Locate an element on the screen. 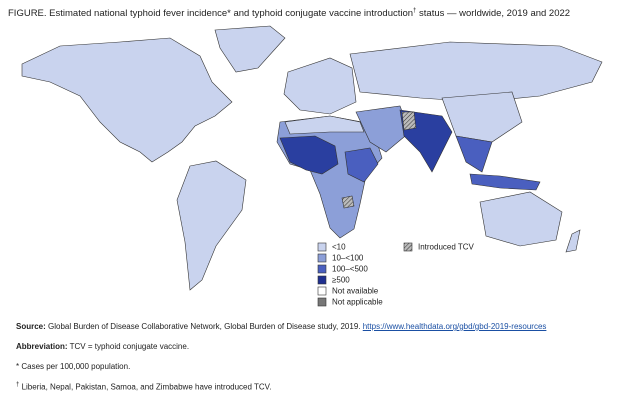 The width and height of the screenshot is (624, 406). legend-label: 100–<500 is located at coordinates (350, 269).